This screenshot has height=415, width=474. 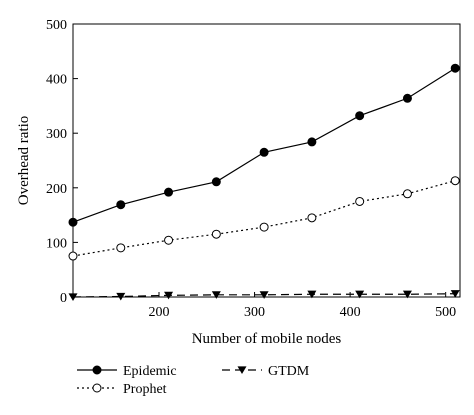 What do you see at coordinates (150, 371) in the screenshot?
I see `legend-label-epidemic: Epidemic` at bounding box center [150, 371].